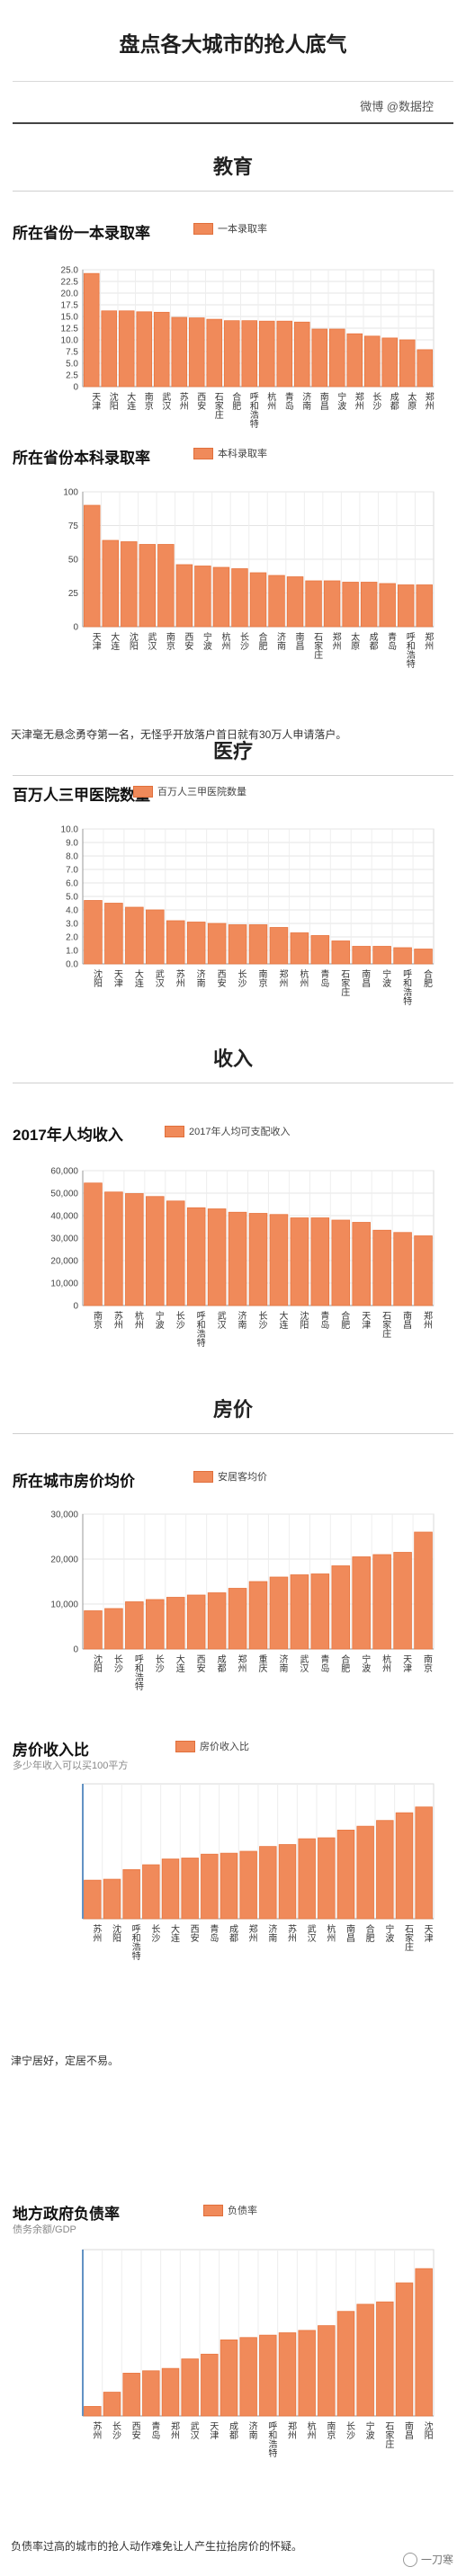 This screenshot has width=466, height=2576. I want to click on legend-swatch, so click(203, 229).